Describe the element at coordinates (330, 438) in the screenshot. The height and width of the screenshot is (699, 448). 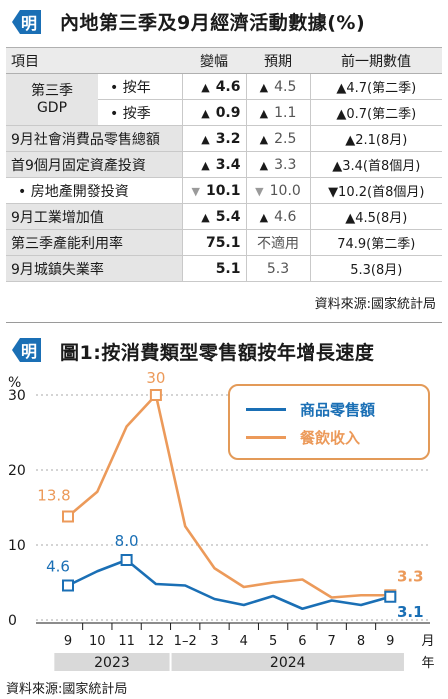
I see `legend-label-catering: 餐飲收入` at that location.